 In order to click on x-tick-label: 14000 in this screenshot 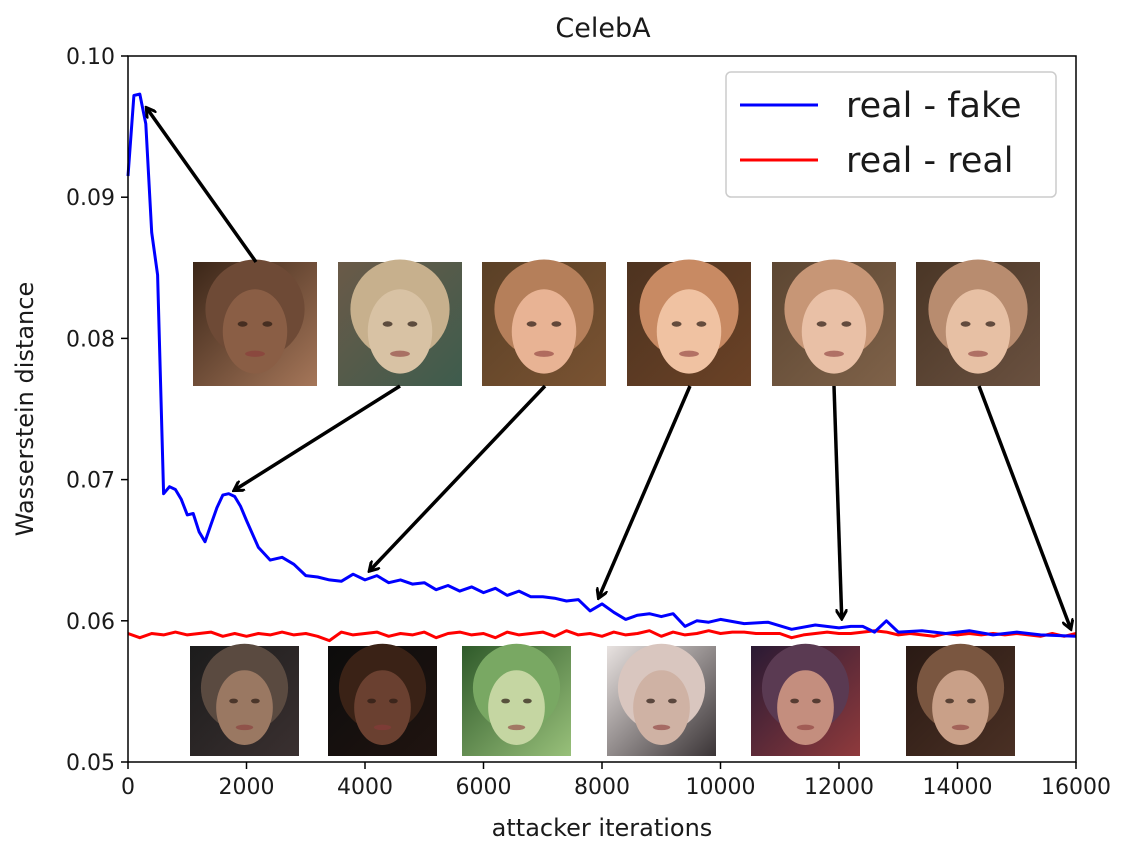, I will do `click(958, 787)`.